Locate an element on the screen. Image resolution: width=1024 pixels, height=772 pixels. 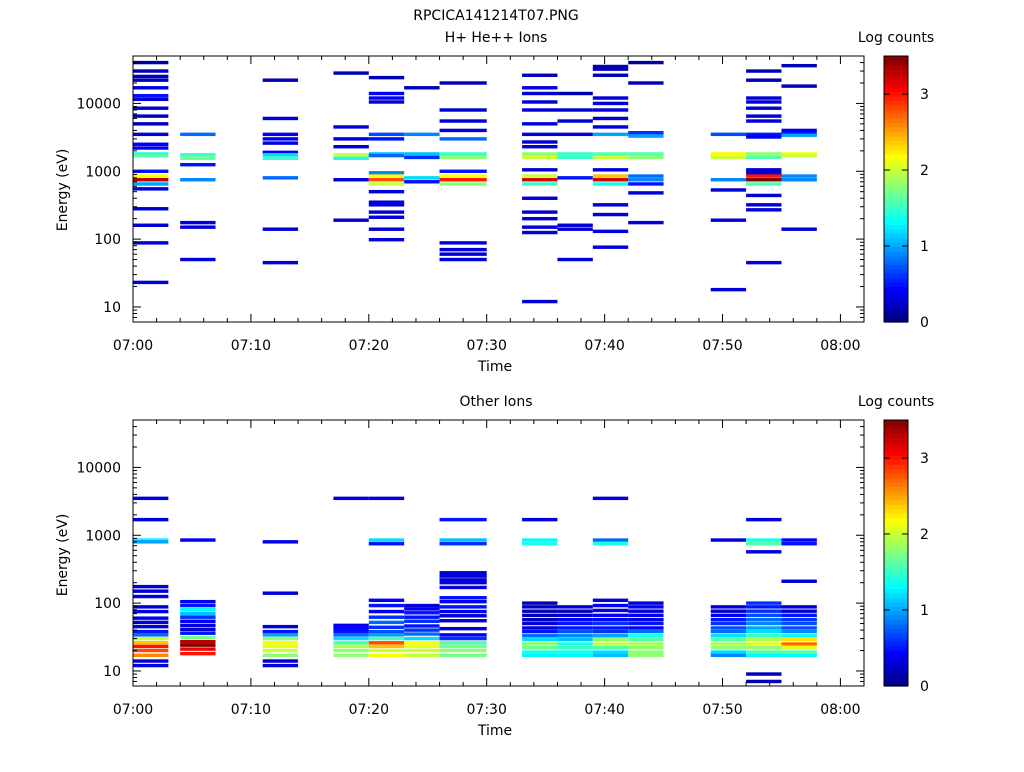
colorbar-frame is located at coordinates (896, 189).